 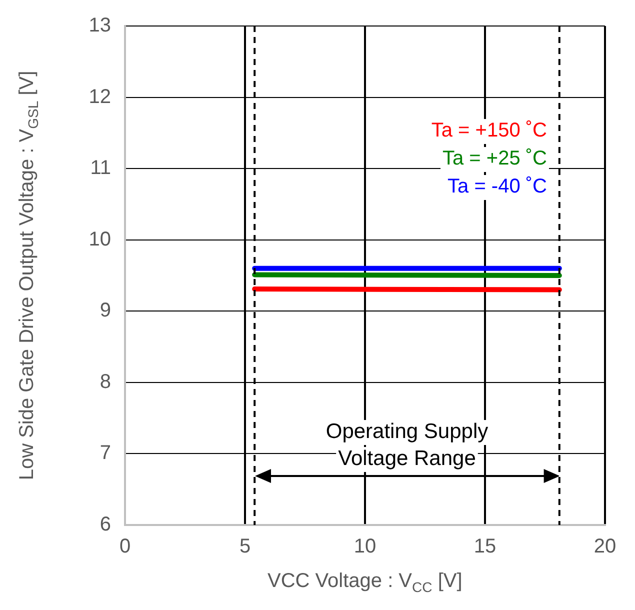 What do you see at coordinates (100, 168) in the screenshot?
I see `y-tick-label: 11` at bounding box center [100, 168].